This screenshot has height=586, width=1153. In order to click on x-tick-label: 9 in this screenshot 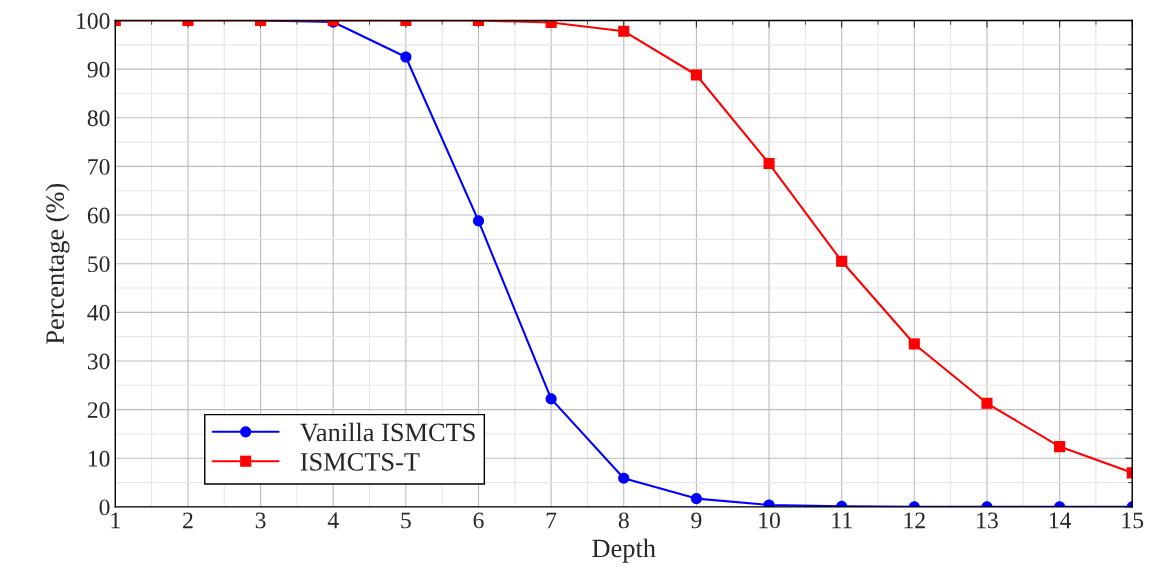, I will do `click(696, 520)`.